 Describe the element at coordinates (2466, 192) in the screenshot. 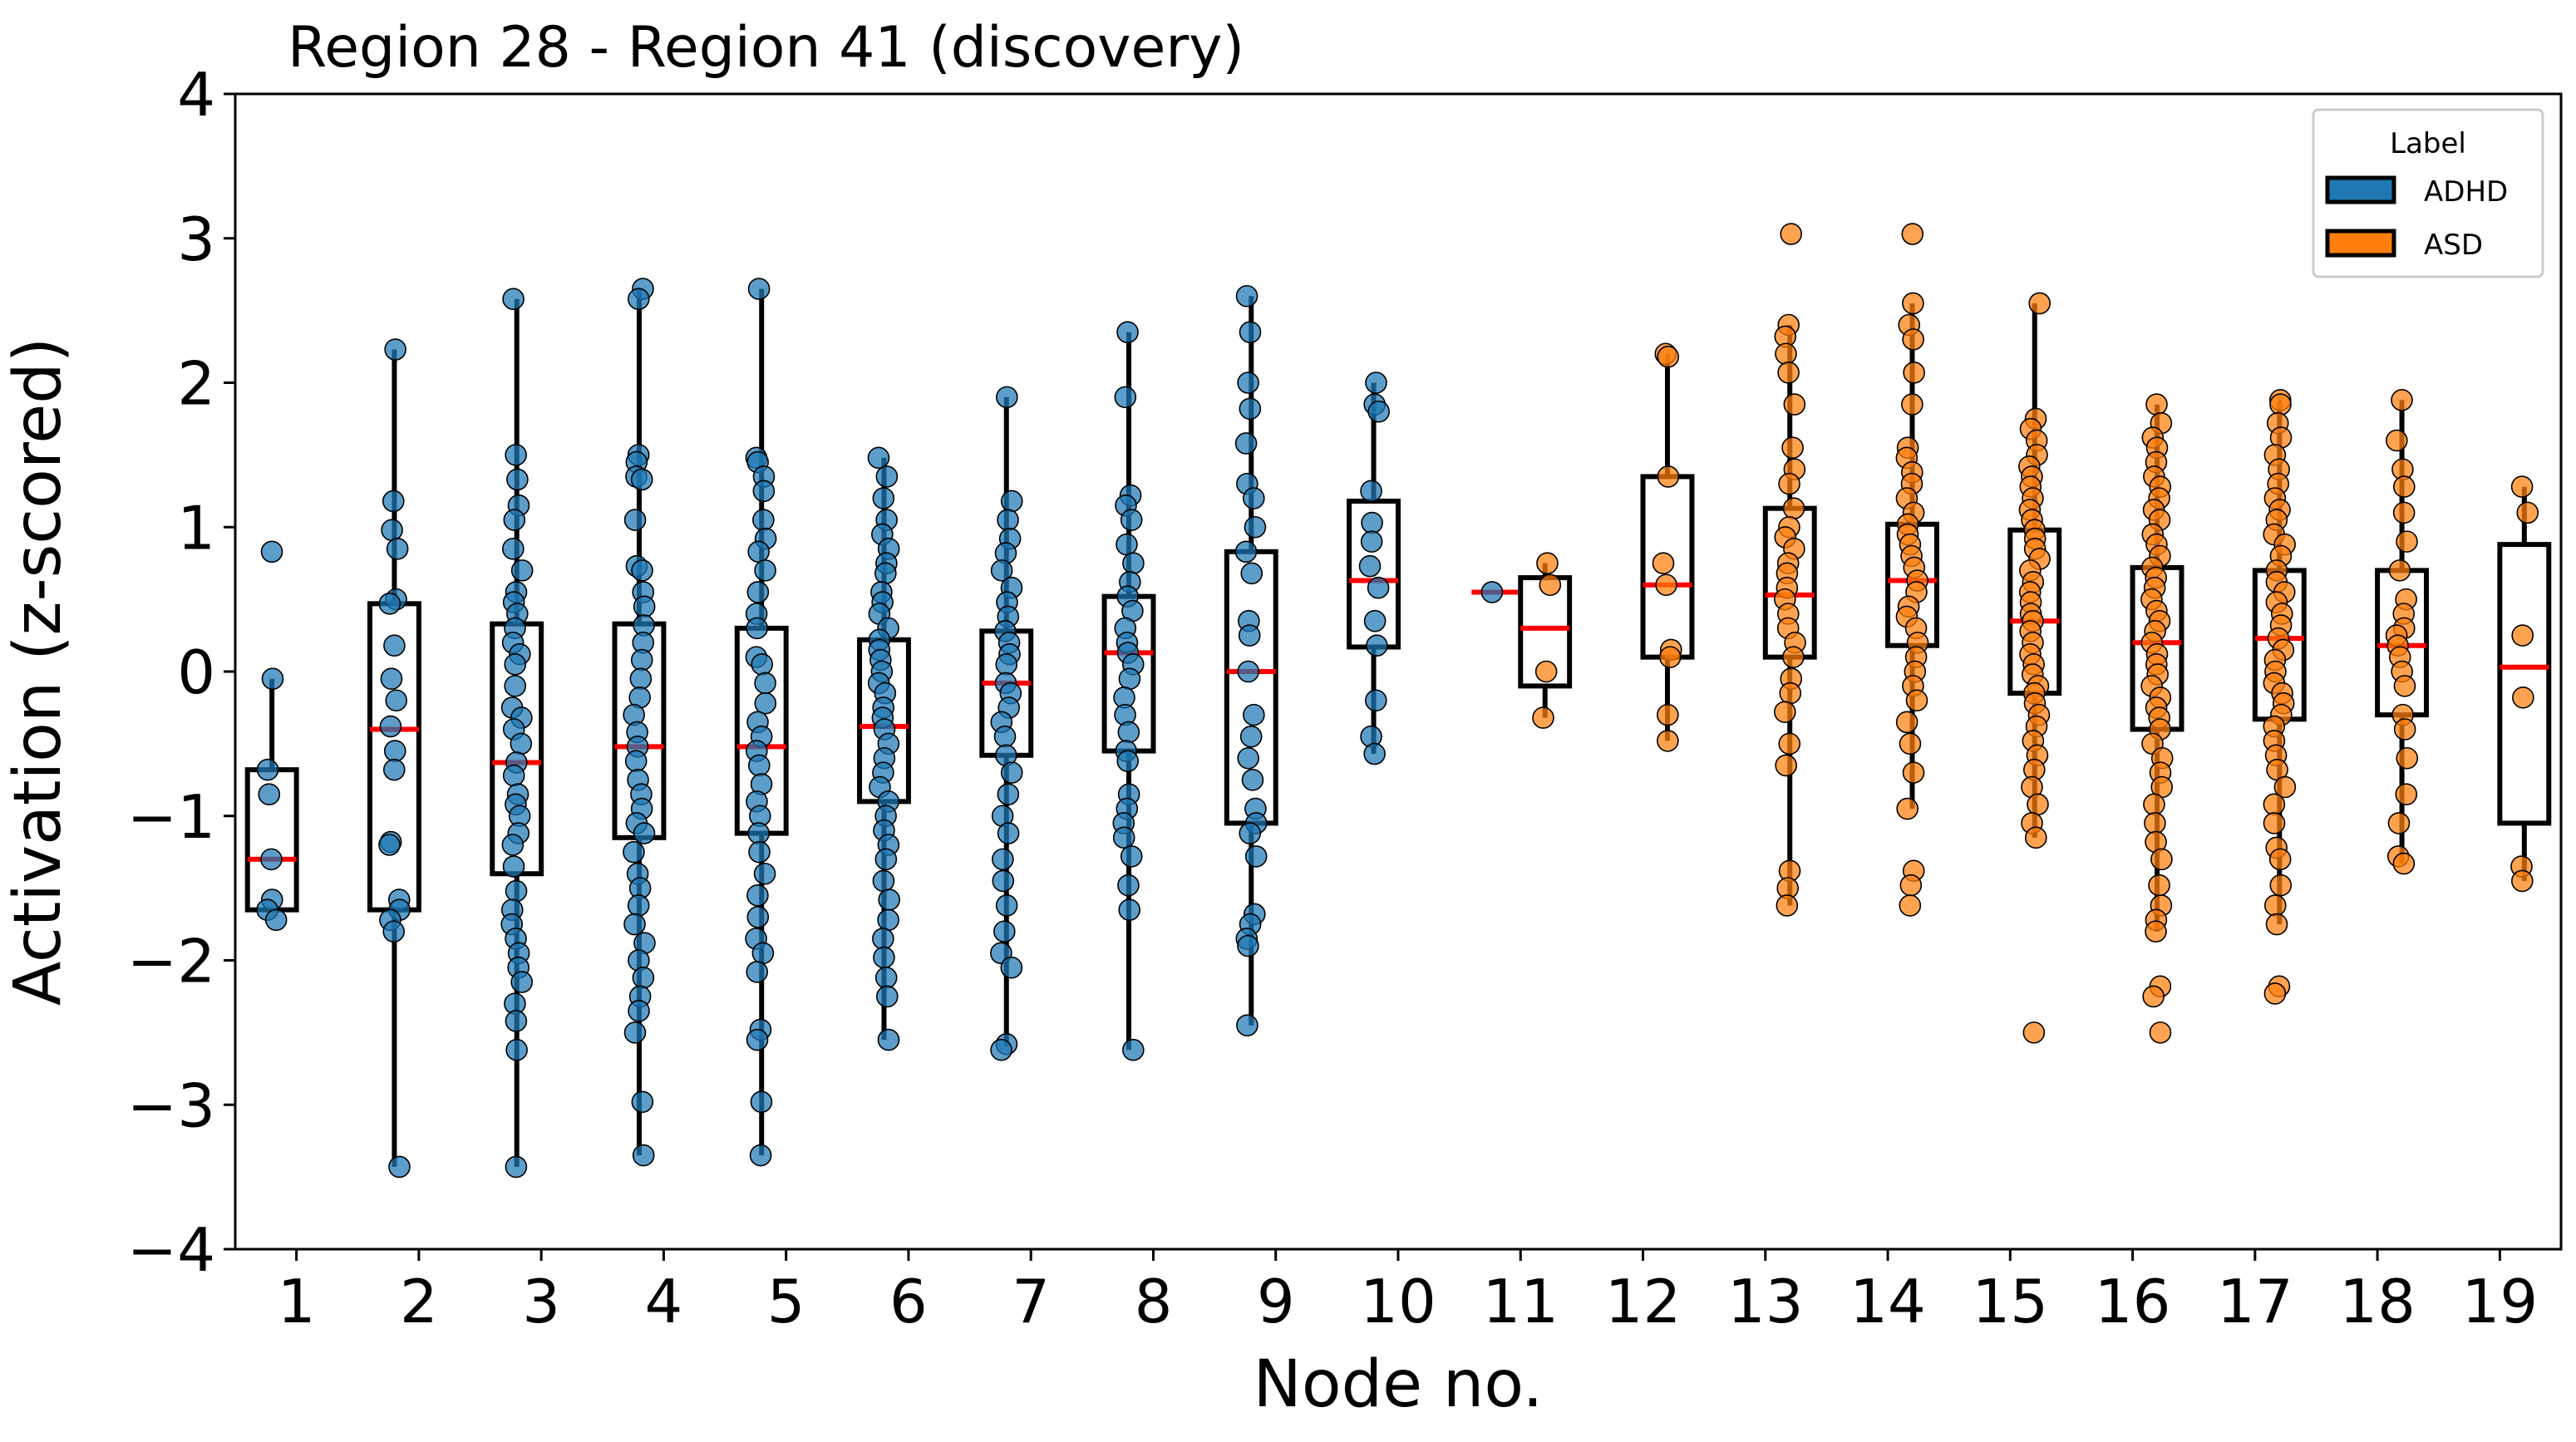

I see `legend-label-adhd: ADHD` at that location.